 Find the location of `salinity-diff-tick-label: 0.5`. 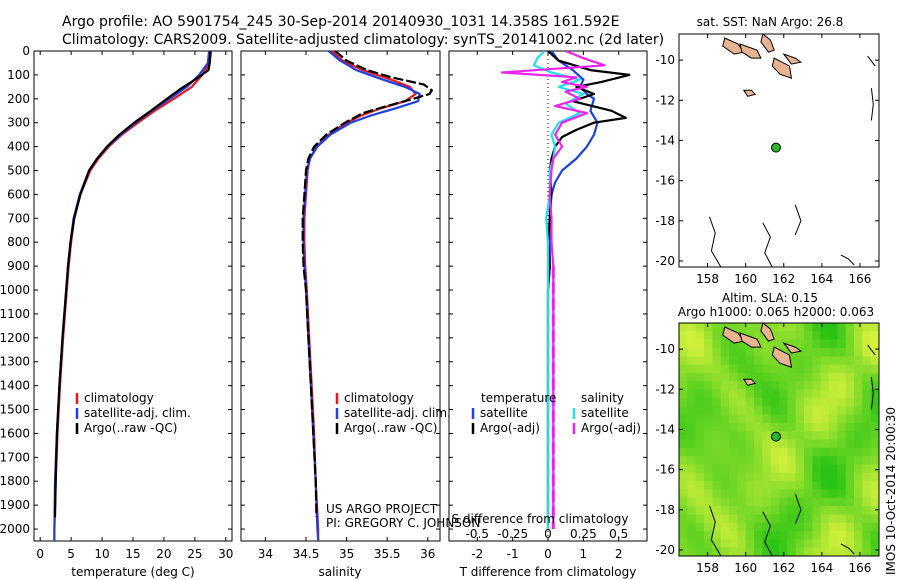

salinity-diff-tick-label: 0.5 is located at coordinates (618, 534).